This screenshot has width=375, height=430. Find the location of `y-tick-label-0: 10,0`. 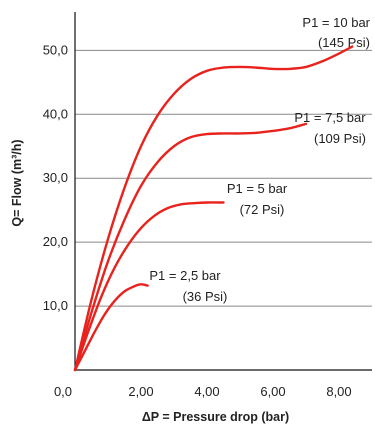

y-tick-label-0: 10,0 is located at coordinates (55, 305).